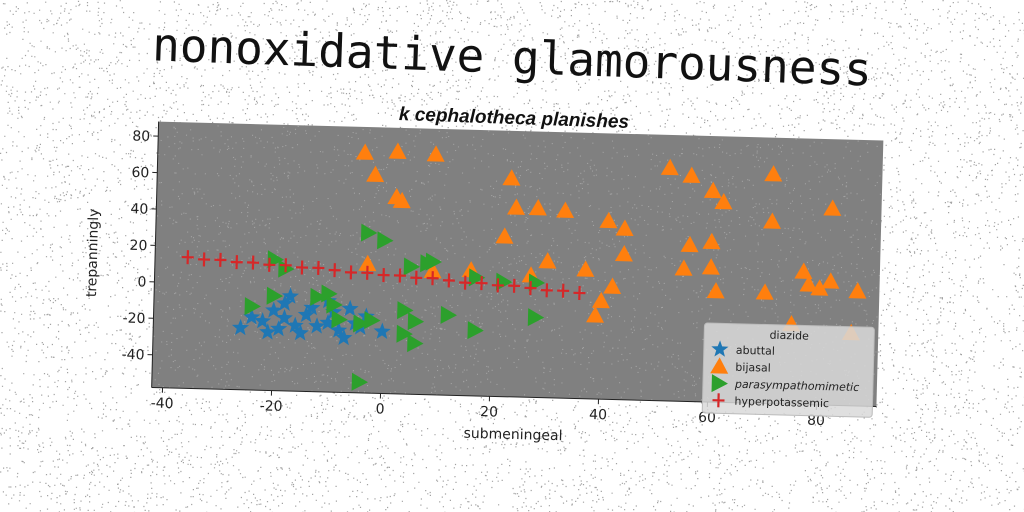 The width and height of the screenshot is (1024, 512). I want to click on series-hyperpotassemic, so click(383, 275).